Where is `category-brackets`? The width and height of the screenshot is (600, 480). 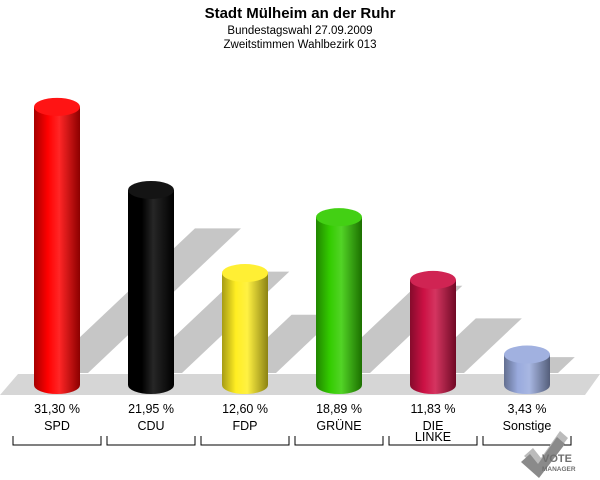
category-brackets is located at coordinates (292, 441).